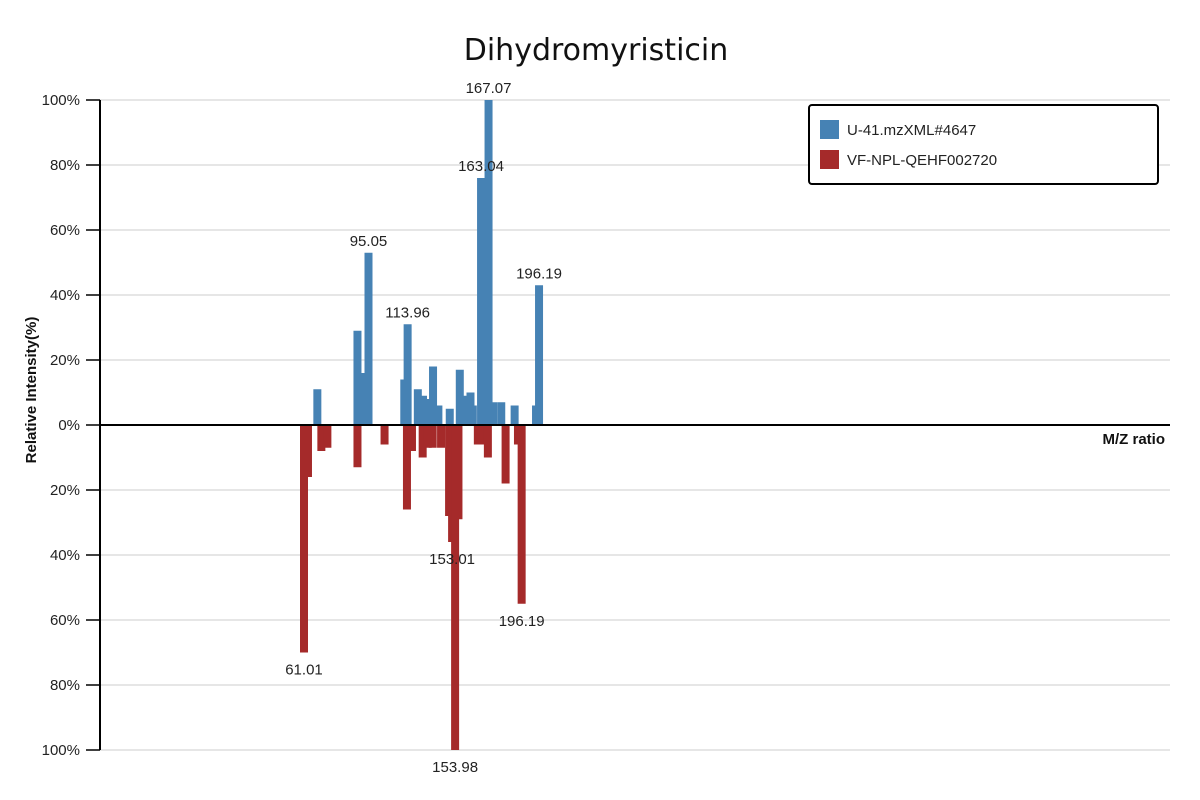 The image size is (1200, 800). I want to click on y-axis-title: Relative Intensity(%), so click(31, 390).